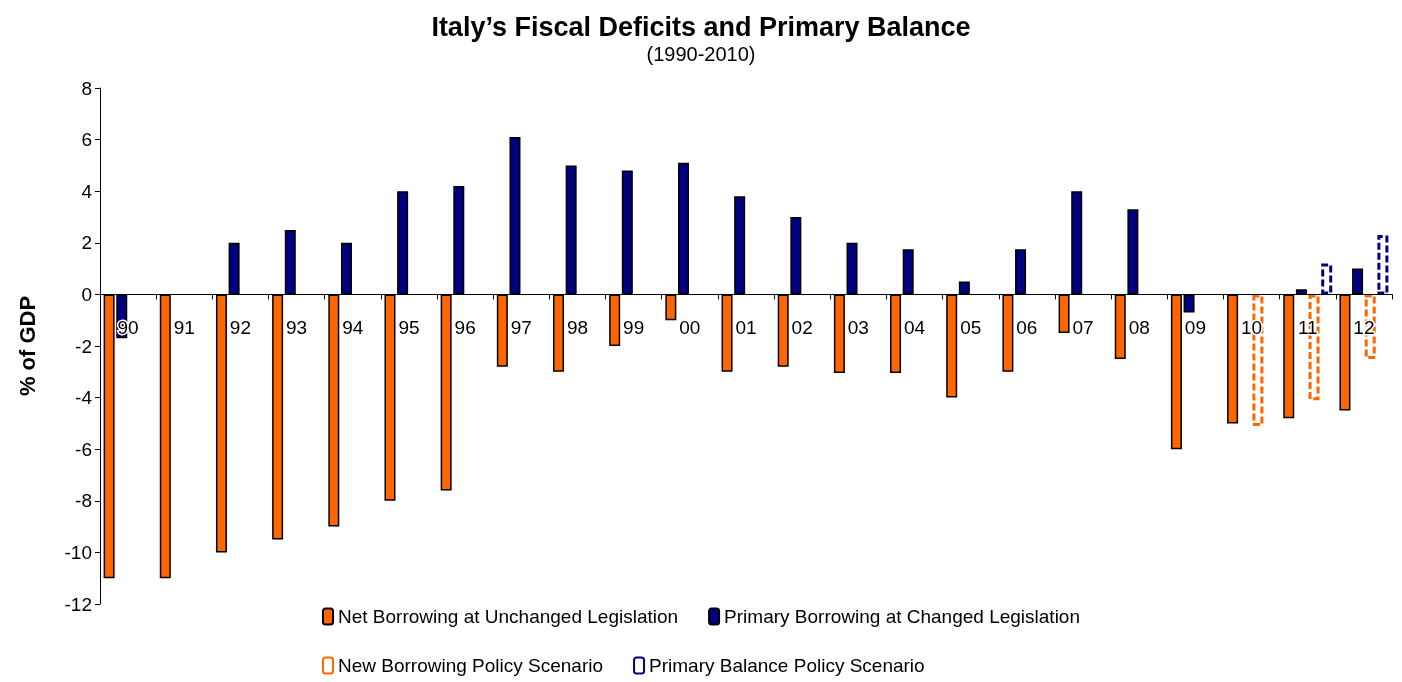 The width and height of the screenshot is (1402, 682). What do you see at coordinates (83, 449) in the screenshot?
I see `y-tick-label: -6` at bounding box center [83, 449].